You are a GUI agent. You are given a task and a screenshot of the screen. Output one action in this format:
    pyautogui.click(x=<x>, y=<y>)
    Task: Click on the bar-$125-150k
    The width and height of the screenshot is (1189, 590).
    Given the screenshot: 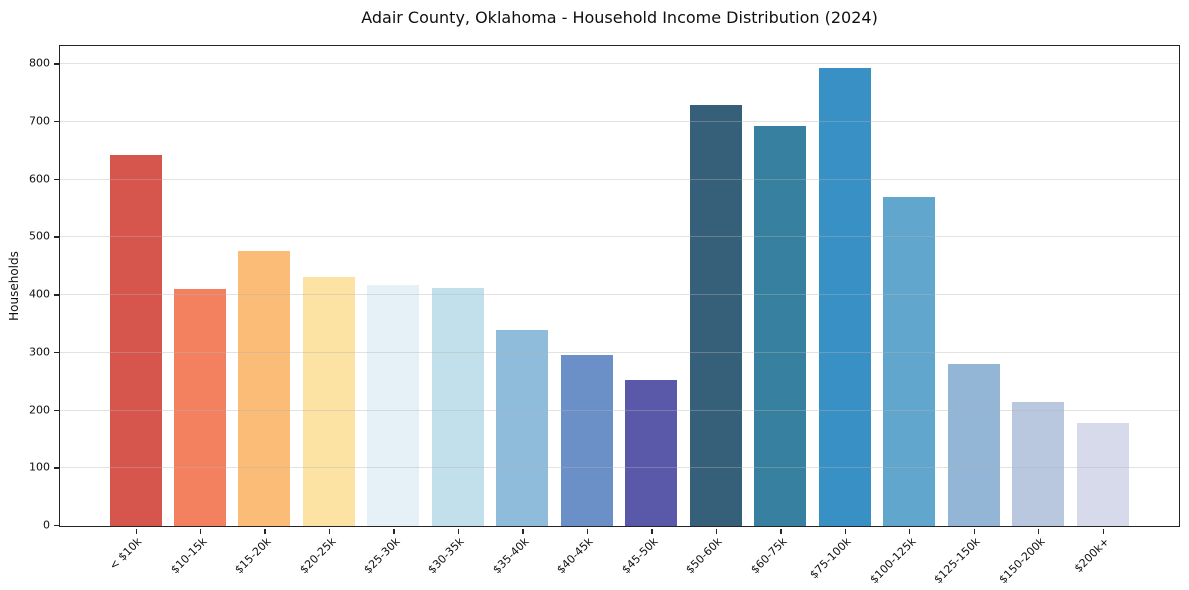 What is the action you would take?
    pyautogui.click(x=973, y=445)
    